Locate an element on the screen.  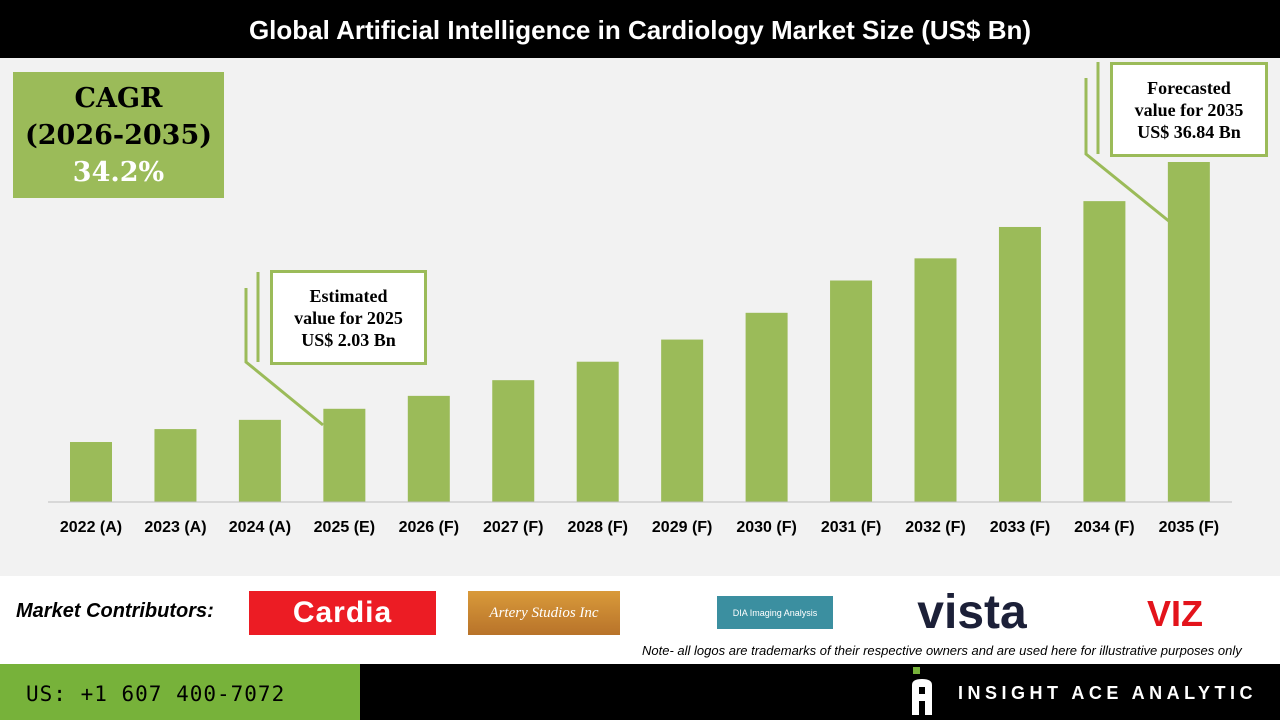
logo-text: Cardia is located at coordinates (342, 612).